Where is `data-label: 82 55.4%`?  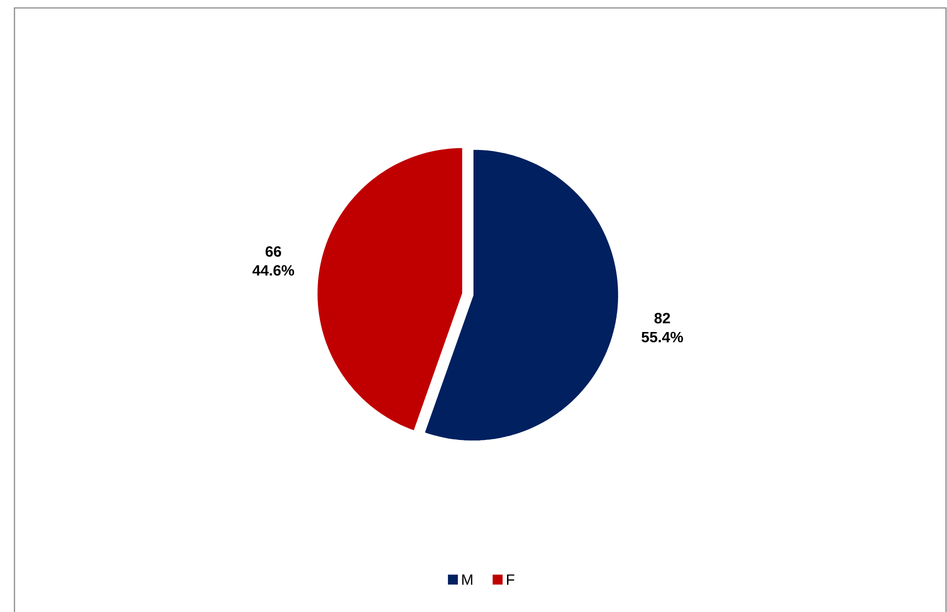 data-label: 82 55.4% is located at coordinates (663, 327).